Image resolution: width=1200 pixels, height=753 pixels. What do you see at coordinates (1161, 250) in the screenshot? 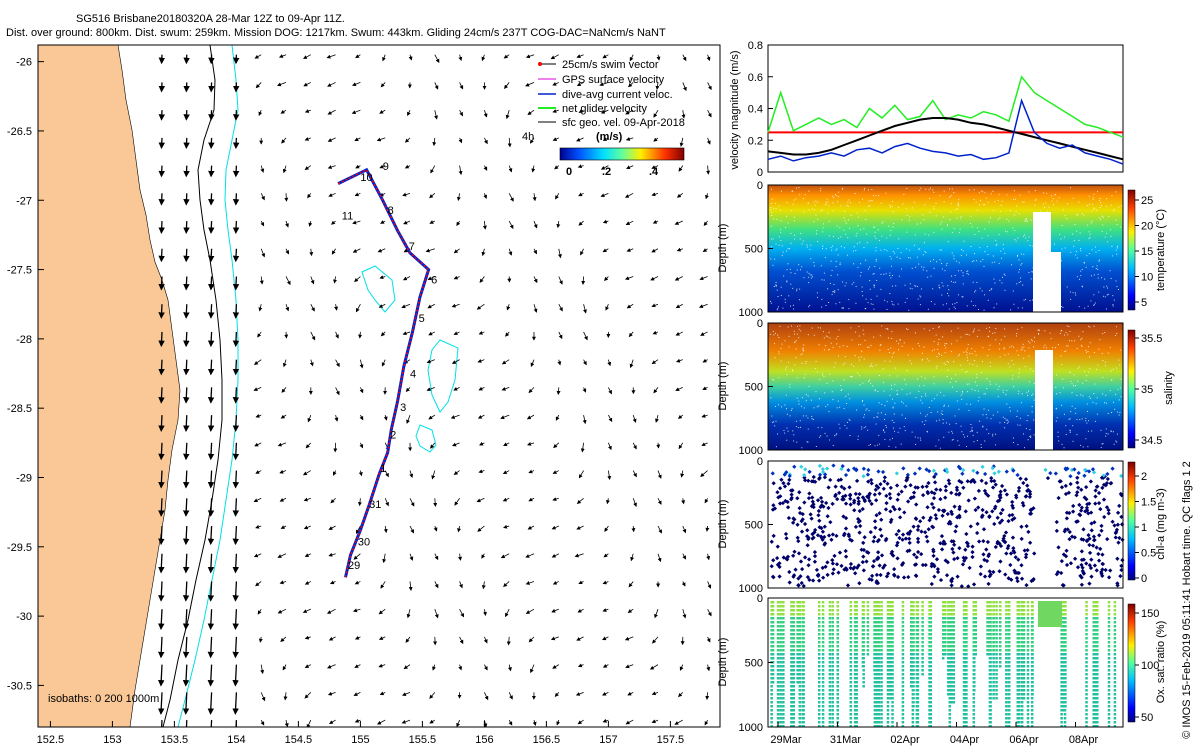
I see `temperature-cbar-label: temperature (°C)` at bounding box center [1161, 250].